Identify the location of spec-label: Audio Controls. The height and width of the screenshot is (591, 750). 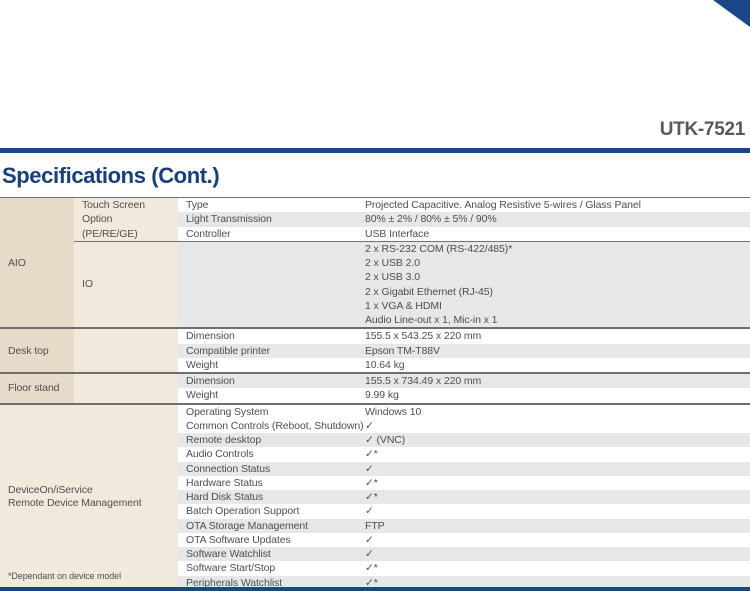
(220, 454).